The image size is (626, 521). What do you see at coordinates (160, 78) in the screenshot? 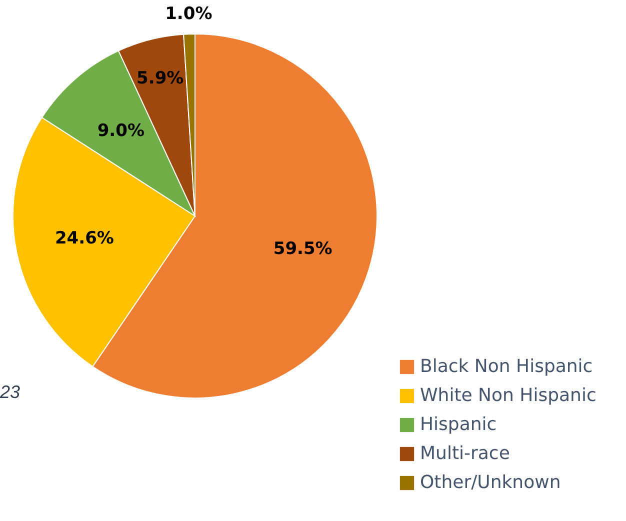
I see `data-label: 5.9%` at bounding box center [160, 78].